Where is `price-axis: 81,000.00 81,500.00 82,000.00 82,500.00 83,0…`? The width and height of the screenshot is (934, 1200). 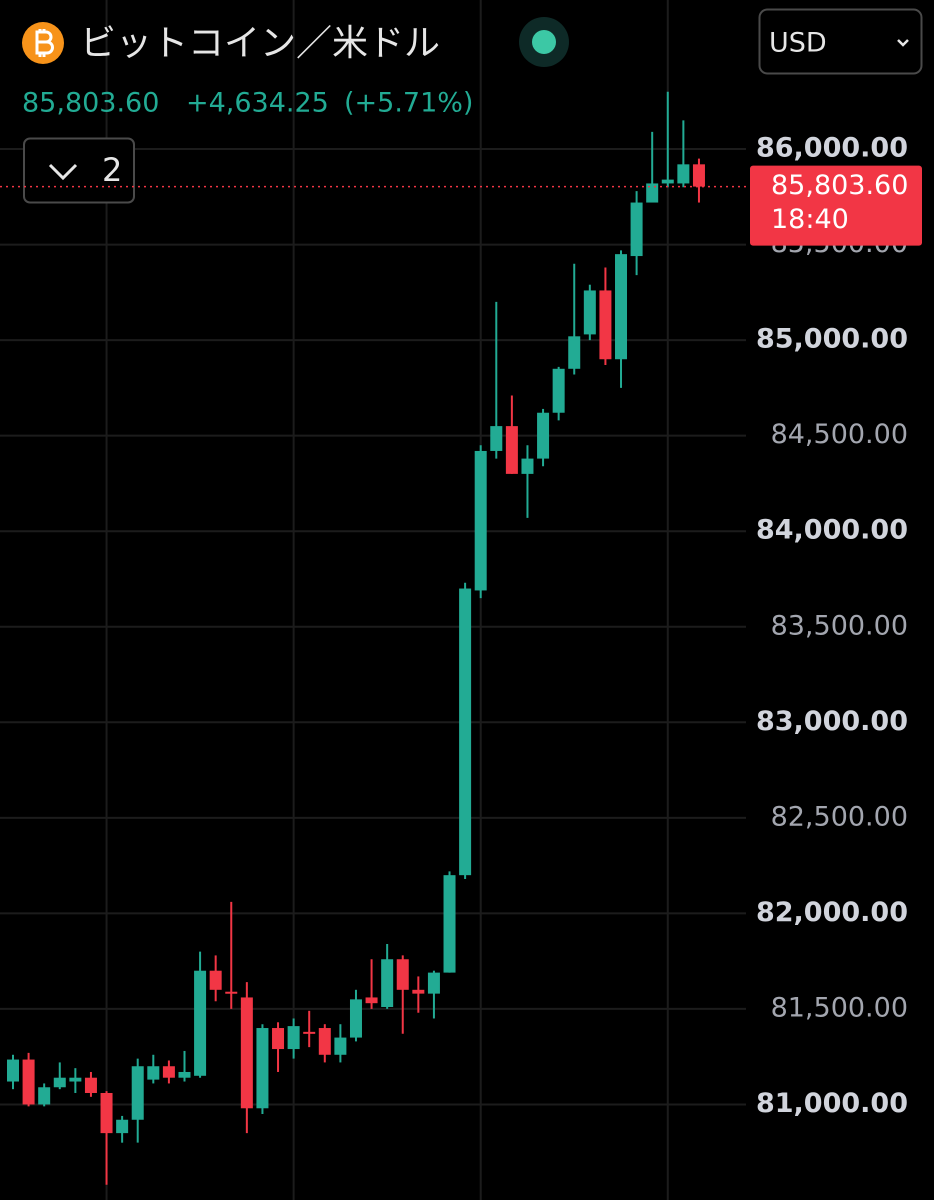 price-axis: 81,000.00 81,500.00 82,000.00 82,500.00 83,0… is located at coordinates (832, 626).